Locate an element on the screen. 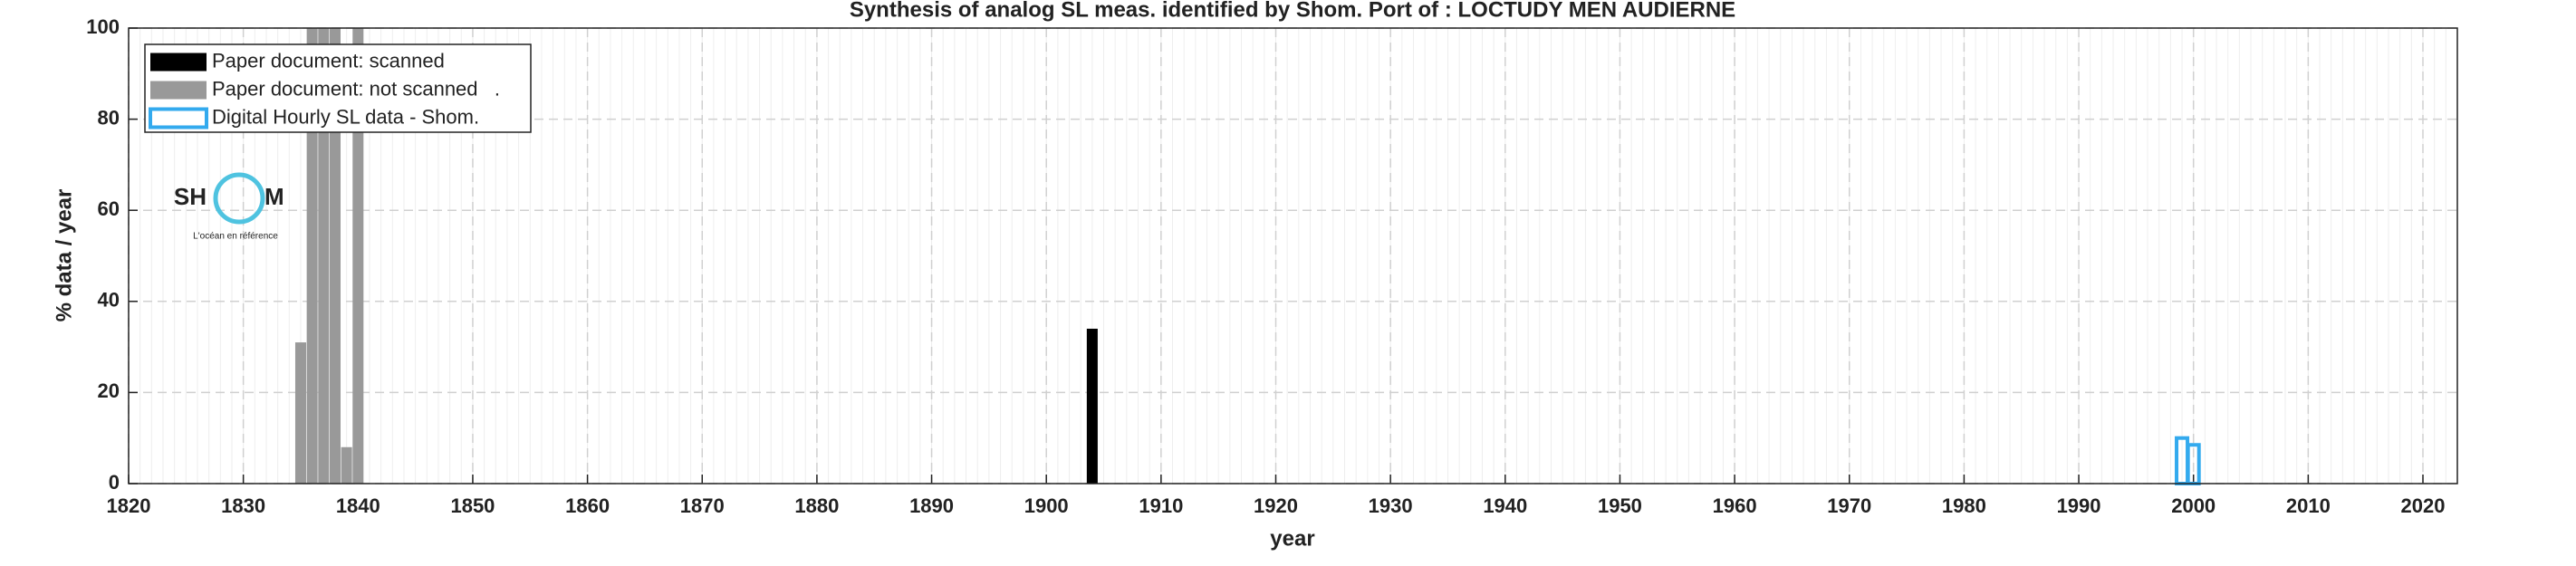  y-tick-label: 40 is located at coordinates (109, 300).